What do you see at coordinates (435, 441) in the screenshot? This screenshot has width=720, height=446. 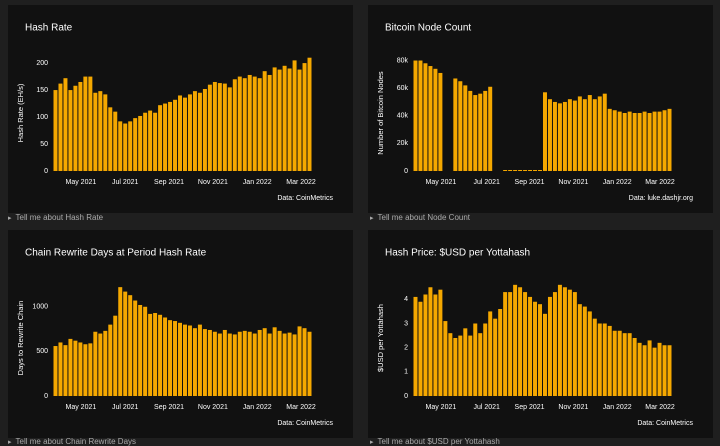 I see `link: ▸ Tell me about $USD per Yottahash` at bounding box center [435, 441].